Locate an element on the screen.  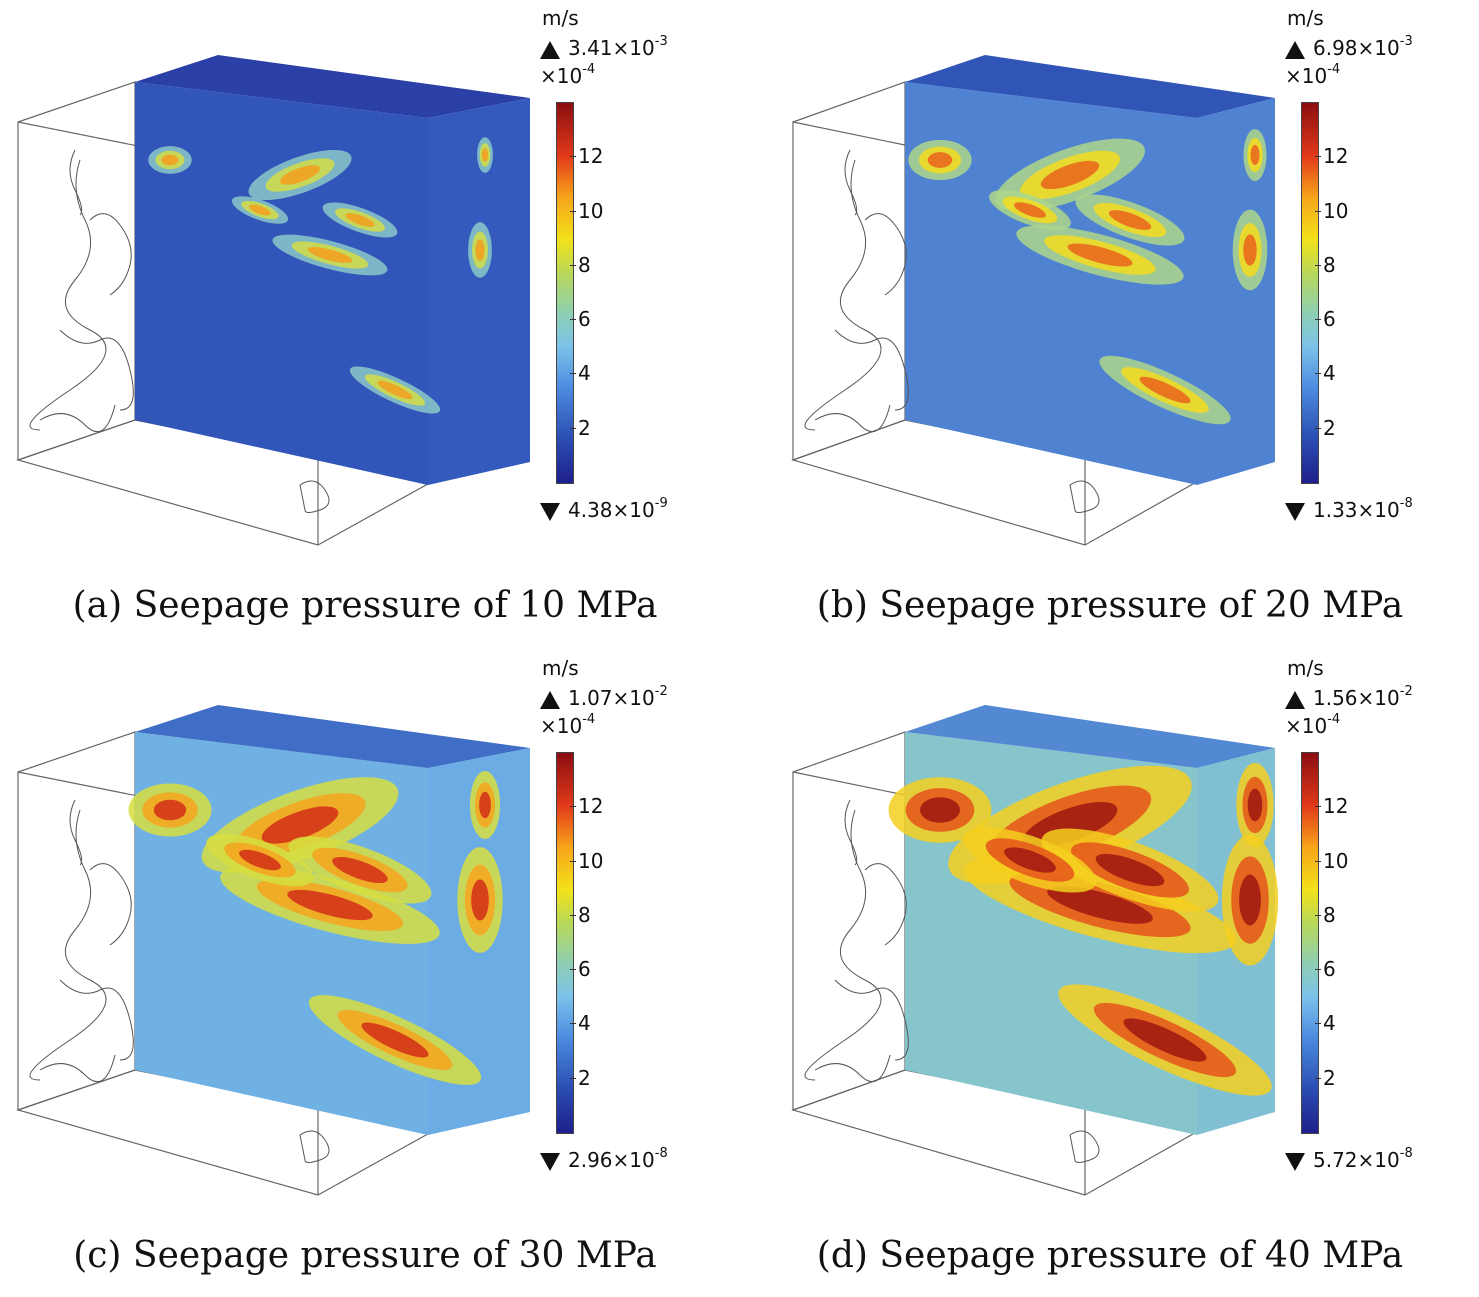
min-value: 2.96×10-8 is located at coordinates (604, 1159).